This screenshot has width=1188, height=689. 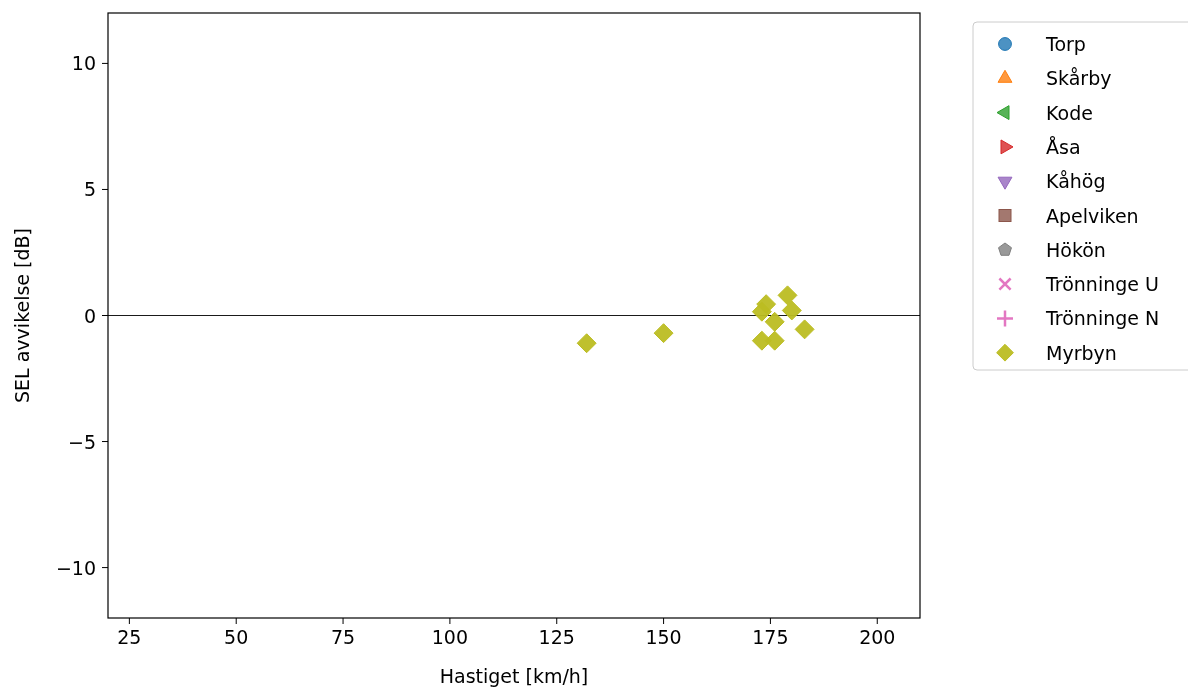 I want to click on x-tick-label: 100, so click(x=450, y=637).